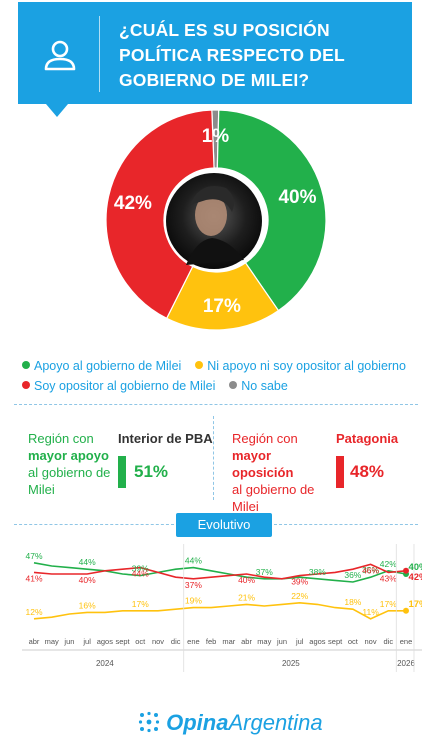 This screenshot has height=750, width=432. I want to click on series-neutral-data-label: 18%, so click(352, 602).